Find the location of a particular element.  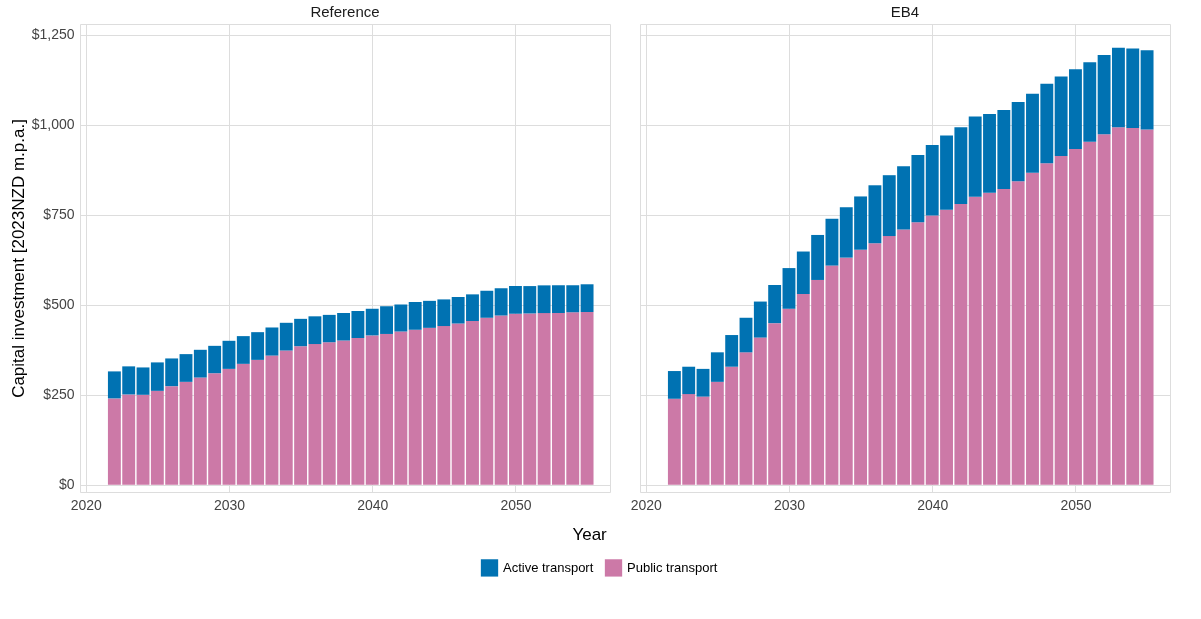

chart-title: EB4 is located at coordinates (905, 11).